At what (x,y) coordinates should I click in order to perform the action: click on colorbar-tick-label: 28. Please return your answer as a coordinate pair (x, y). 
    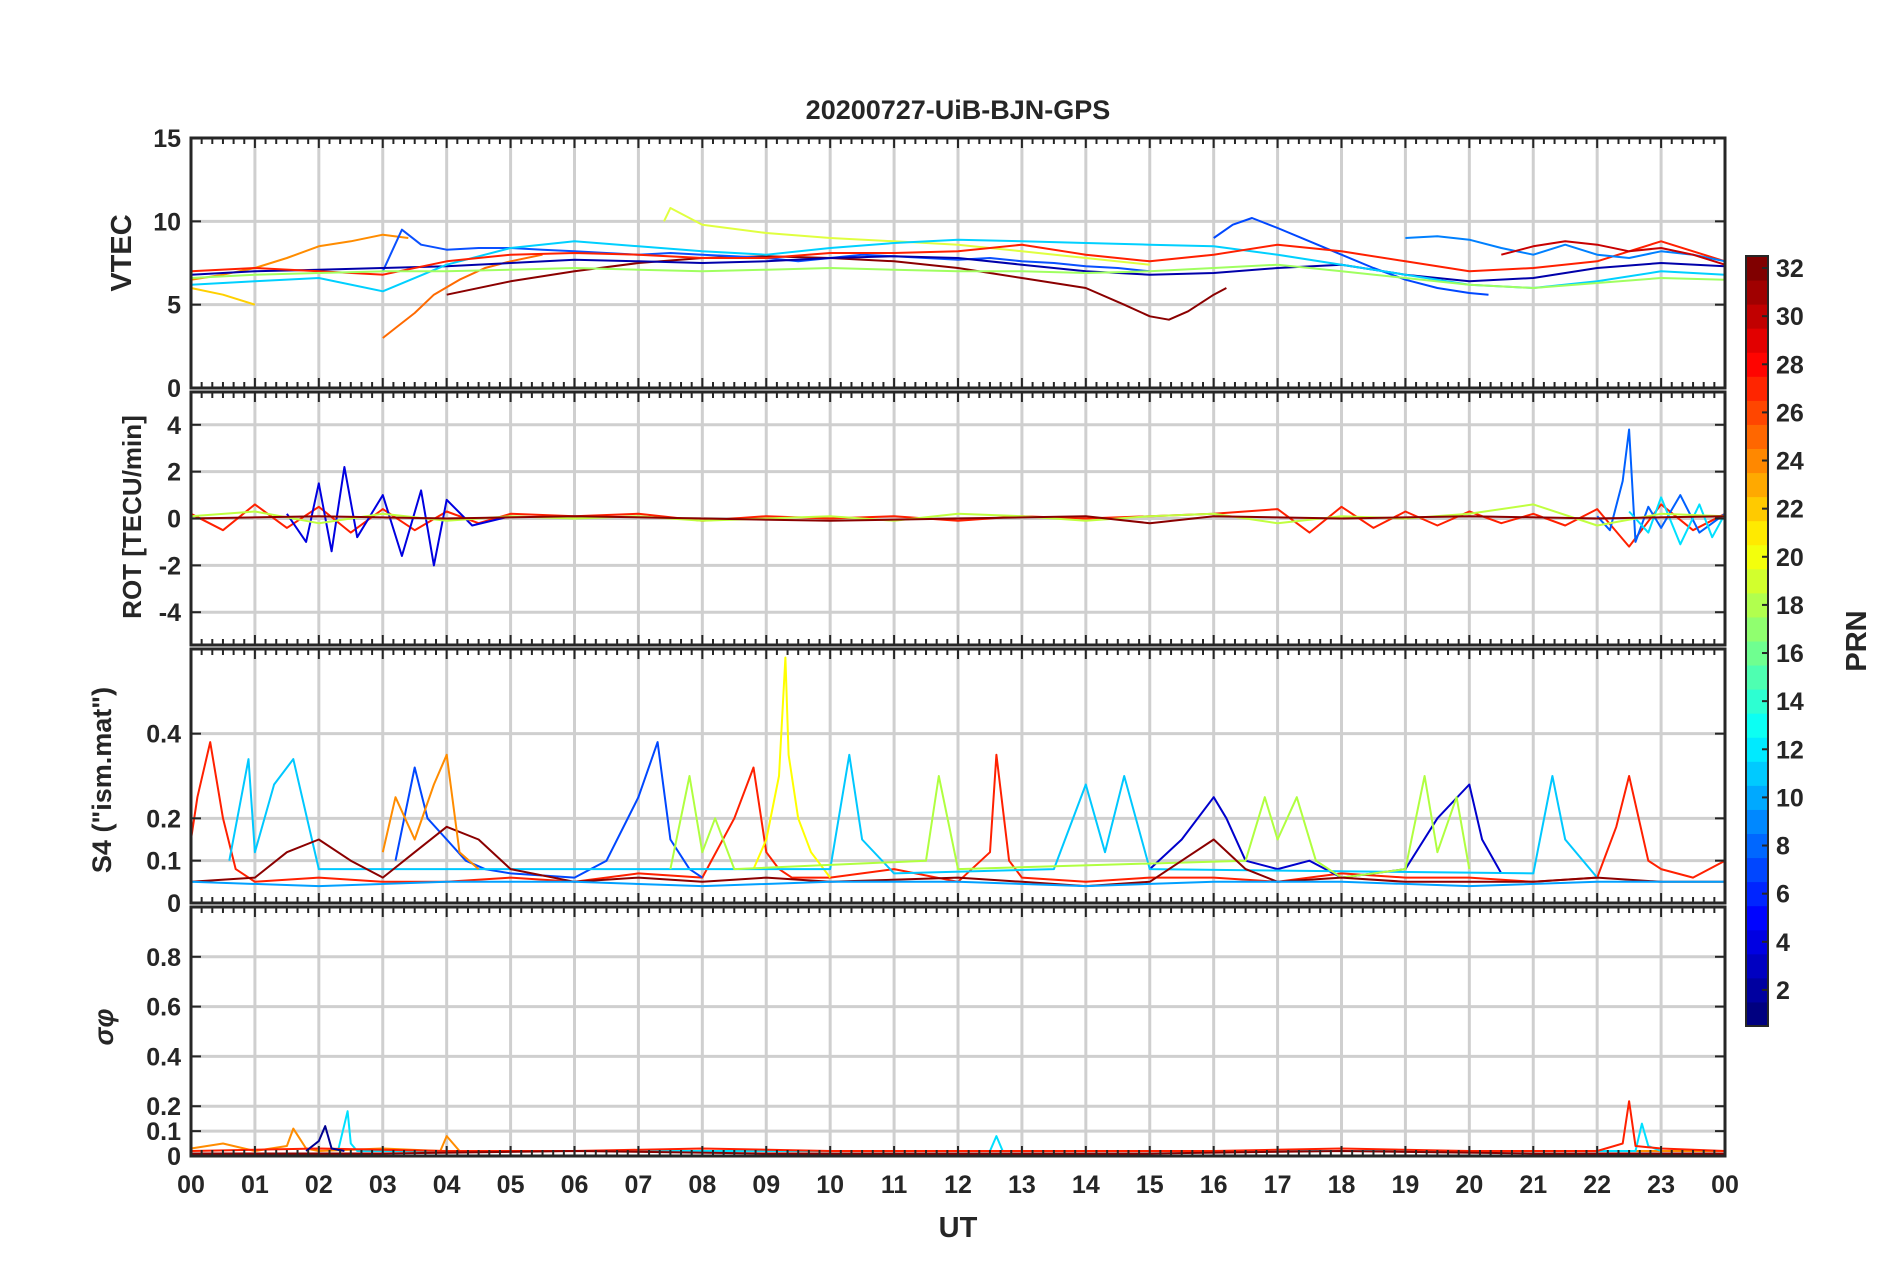
    Looking at the image, I should click on (1790, 365).